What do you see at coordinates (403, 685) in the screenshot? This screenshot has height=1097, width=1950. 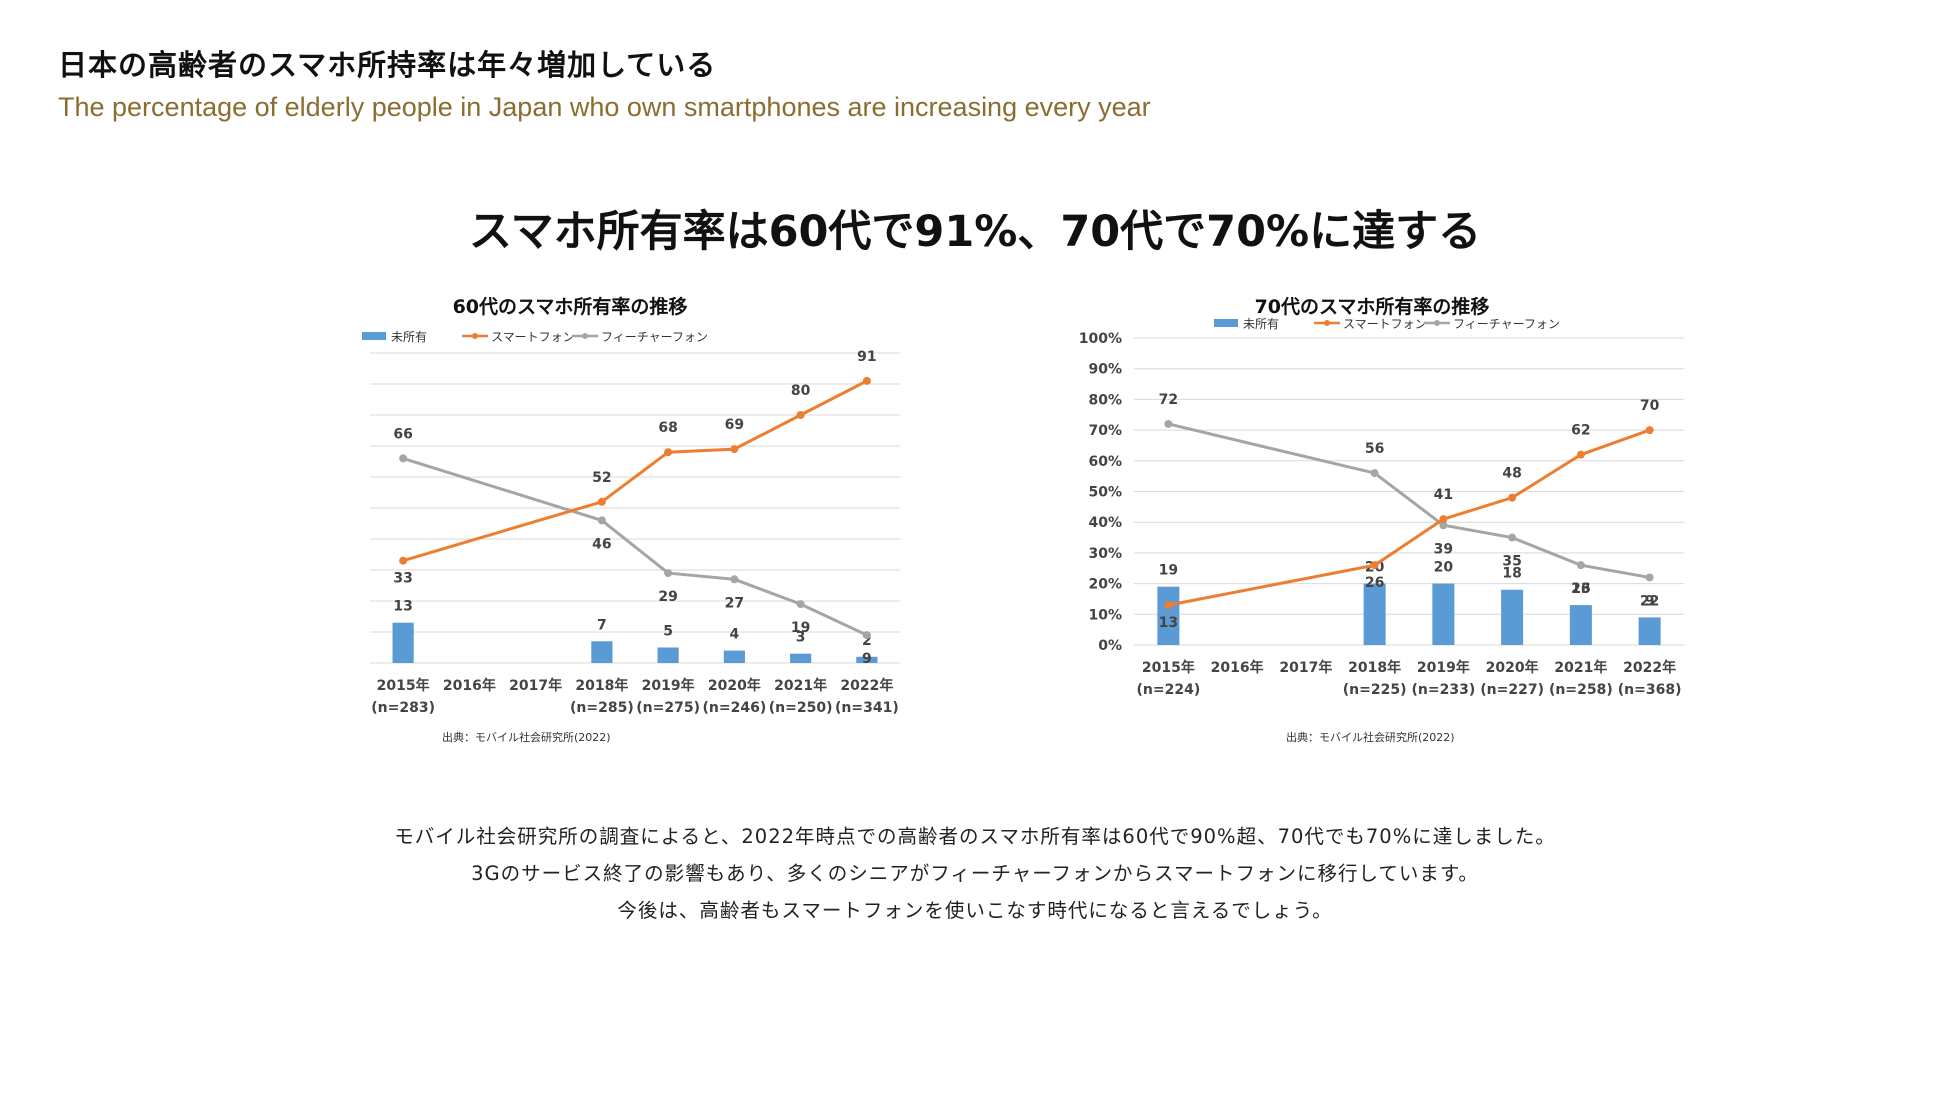 I see `x-tick-label: 2015年` at bounding box center [403, 685].